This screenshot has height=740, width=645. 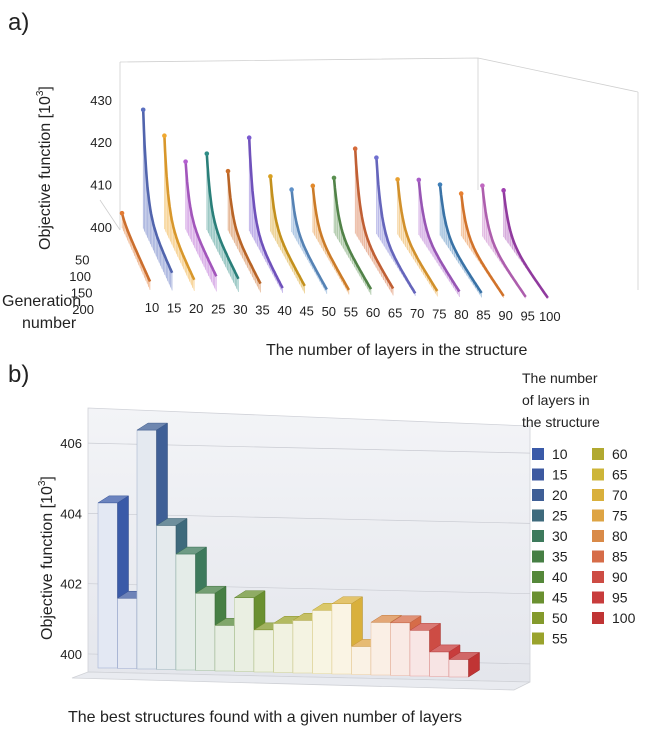 What do you see at coordinates (556, 400) in the screenshot?
I see `legend-title-line2: of layers in` at bounding box center [556, 400].